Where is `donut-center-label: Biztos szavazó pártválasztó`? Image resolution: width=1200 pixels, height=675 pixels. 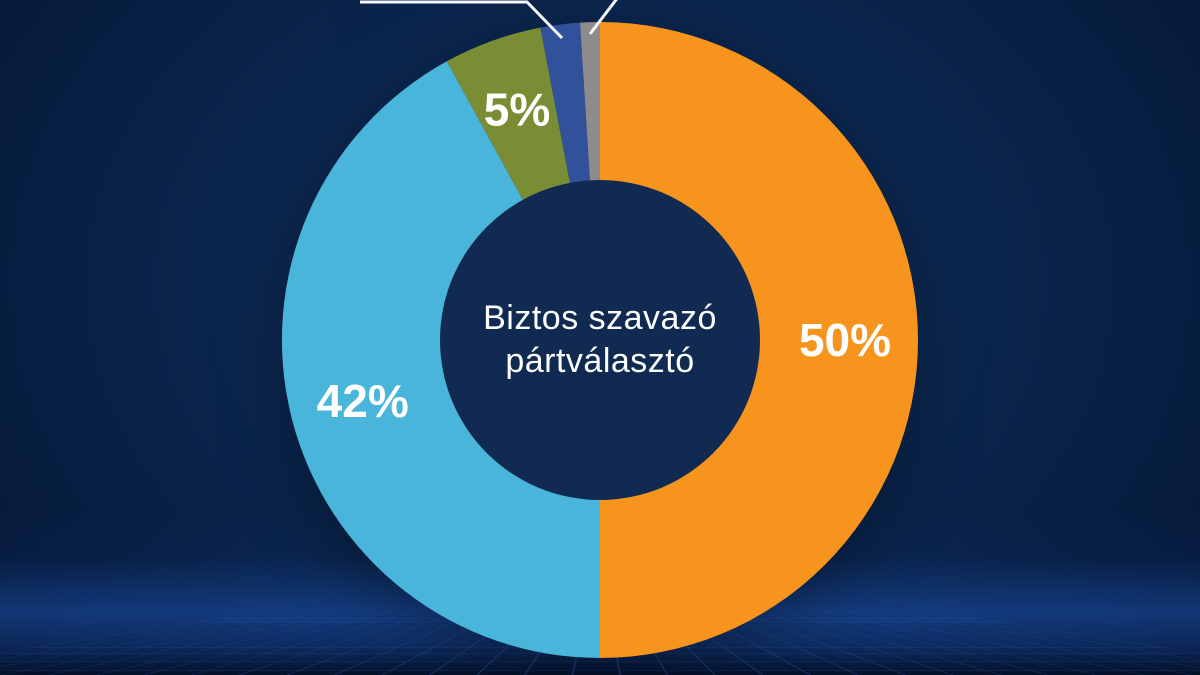
donut-center-label: Biztos szavazó pártválasztó is located at coordinates (600, 340).